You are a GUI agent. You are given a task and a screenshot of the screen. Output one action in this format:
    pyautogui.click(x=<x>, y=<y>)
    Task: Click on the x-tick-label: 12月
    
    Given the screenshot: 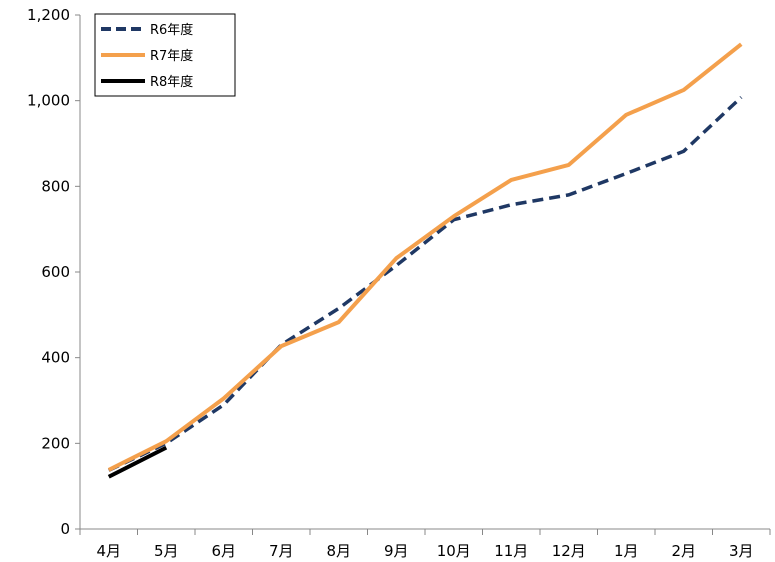 What is the action you would take?
    pyautogui.click(x=569, y=551)
    